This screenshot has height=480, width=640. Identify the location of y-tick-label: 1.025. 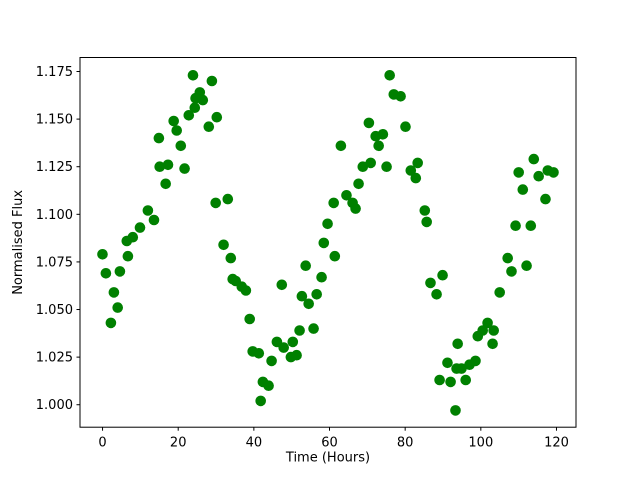
(54, 358).